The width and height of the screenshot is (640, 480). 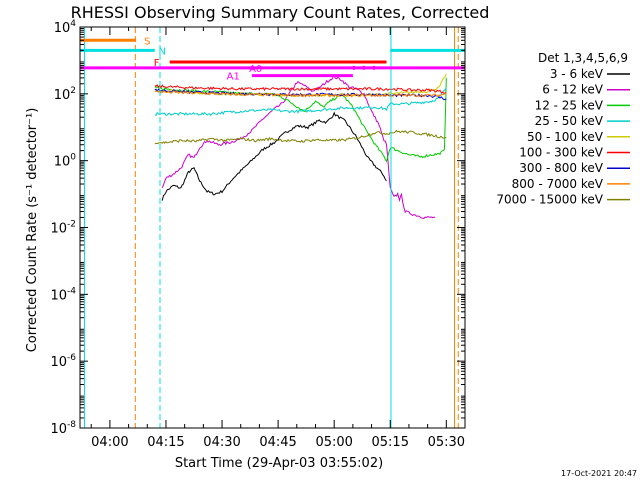 What do you see at coordinates (561, 168) in the screenshot?
I see `legend-label-6: 300 - 800 keV` at bounding box center [561, 168].